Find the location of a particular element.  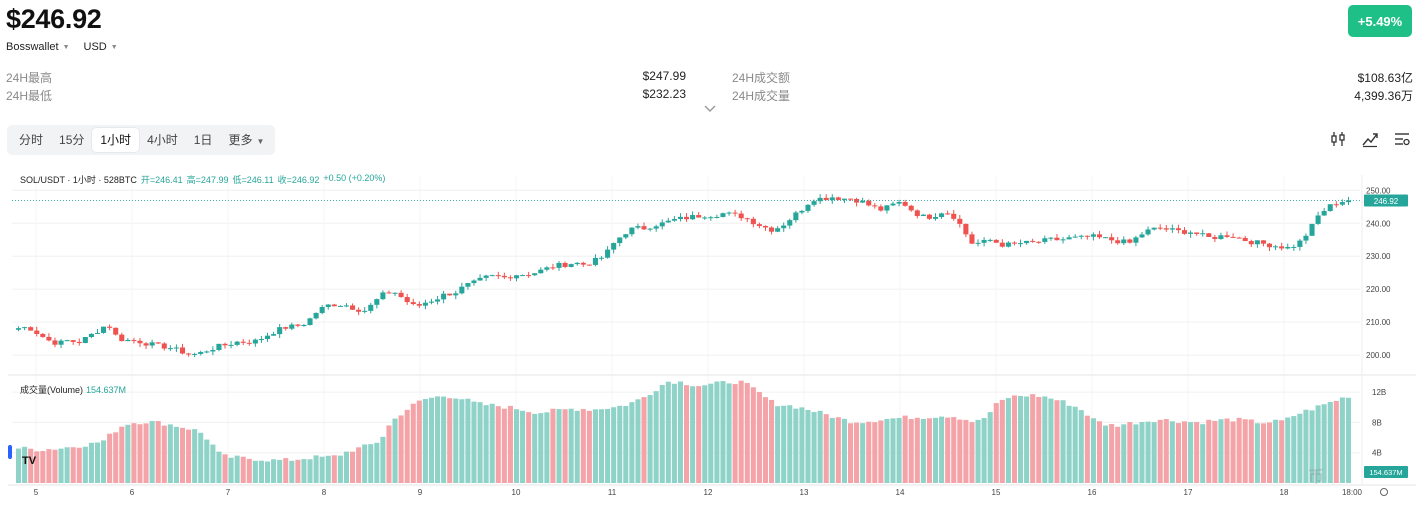

currency-selector: USD ▼ is located at coordinates (101, 47).